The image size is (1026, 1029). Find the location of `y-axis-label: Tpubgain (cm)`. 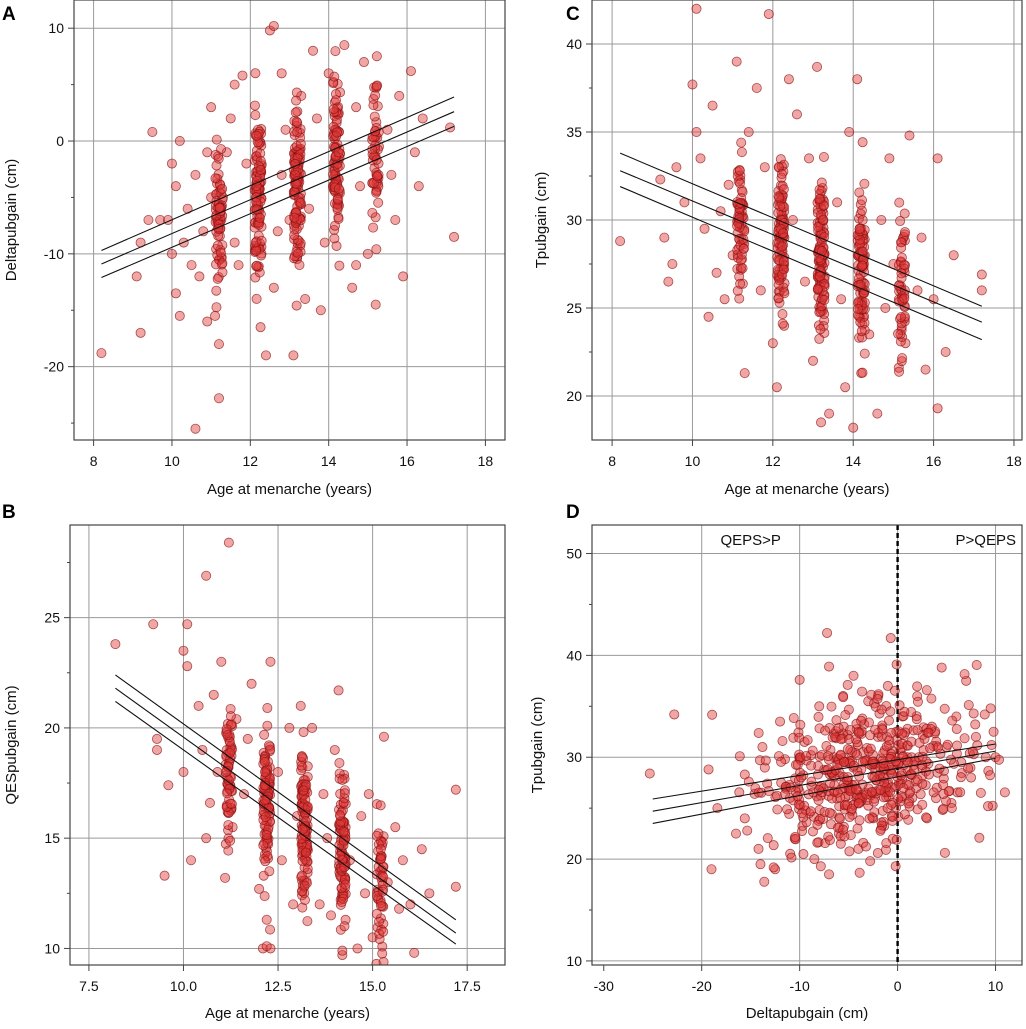

y-axis-label: Tpubgain (cm) is located at coordinates (541, 220).